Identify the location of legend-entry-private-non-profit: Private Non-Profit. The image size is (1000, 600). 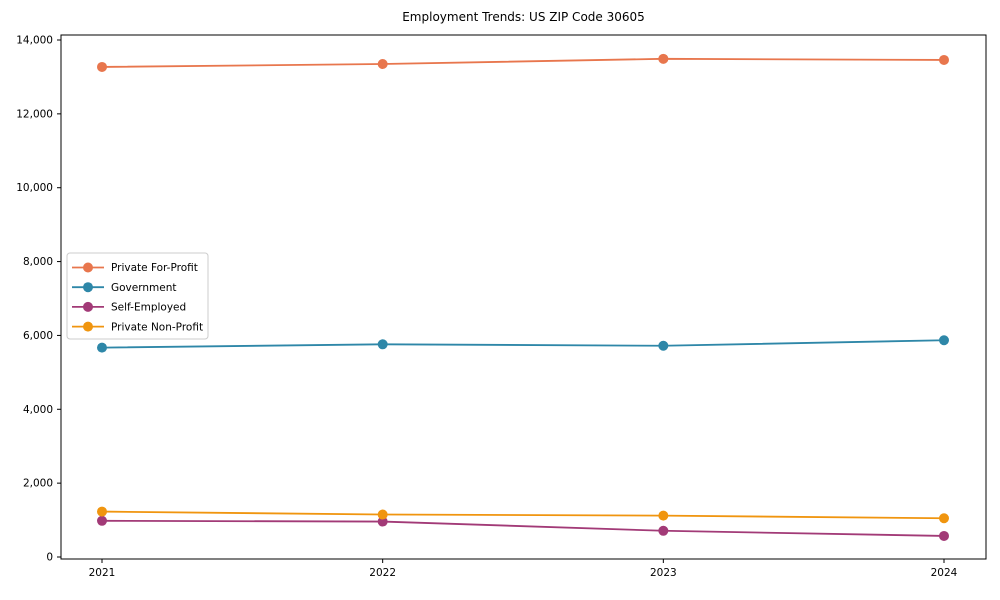
(137, 327).